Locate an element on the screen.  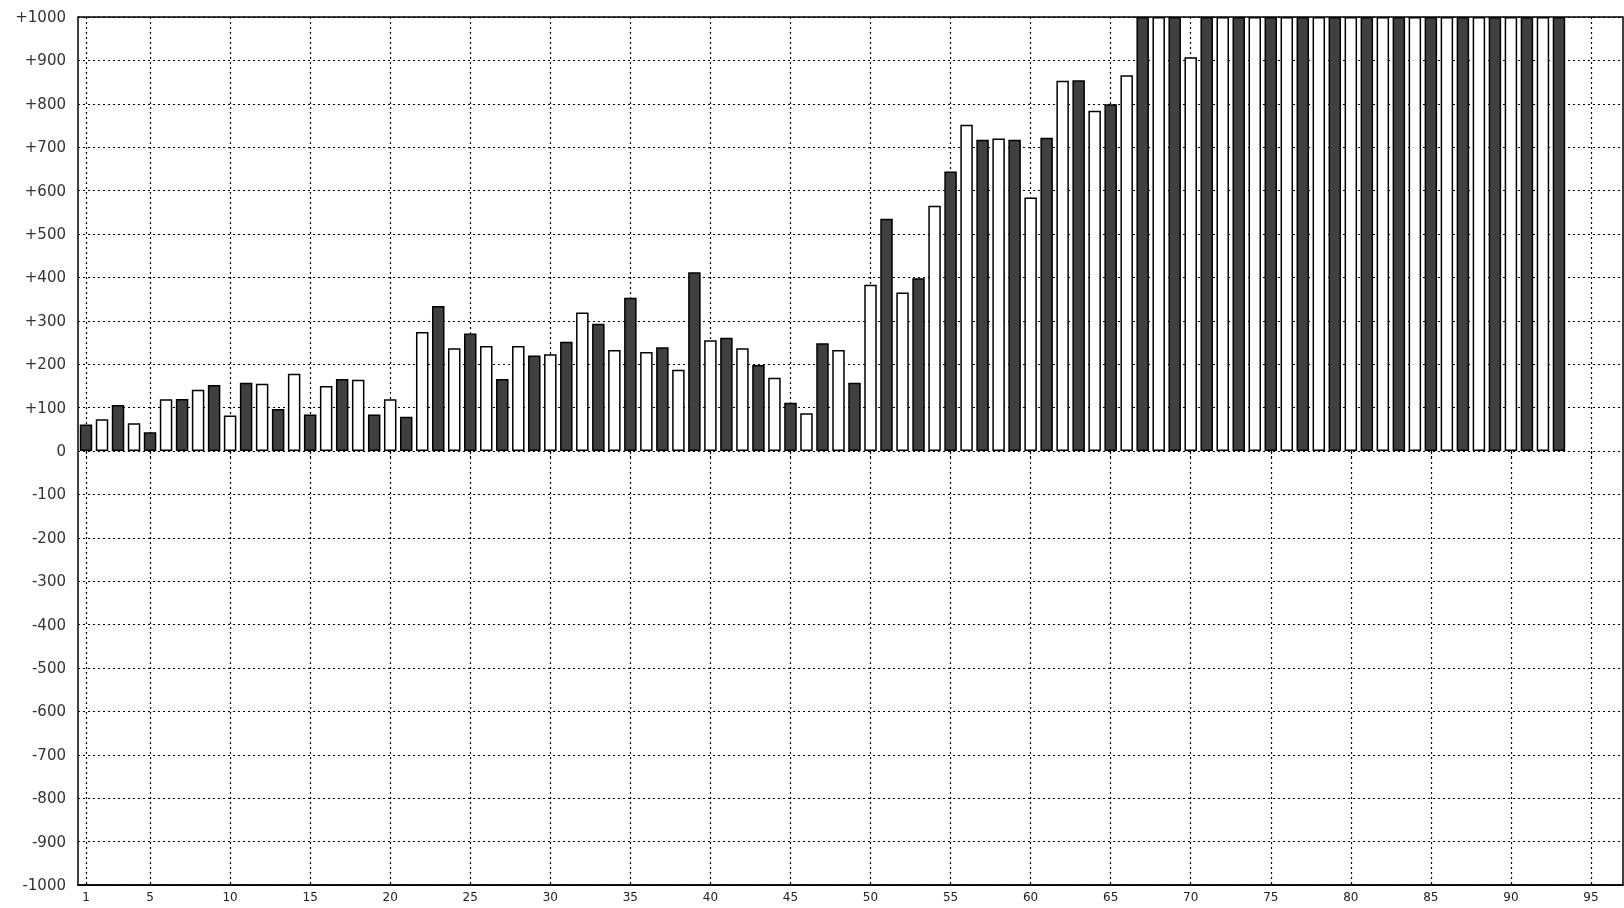
x-tick-label: 55 is located at coordinates (950, 897).